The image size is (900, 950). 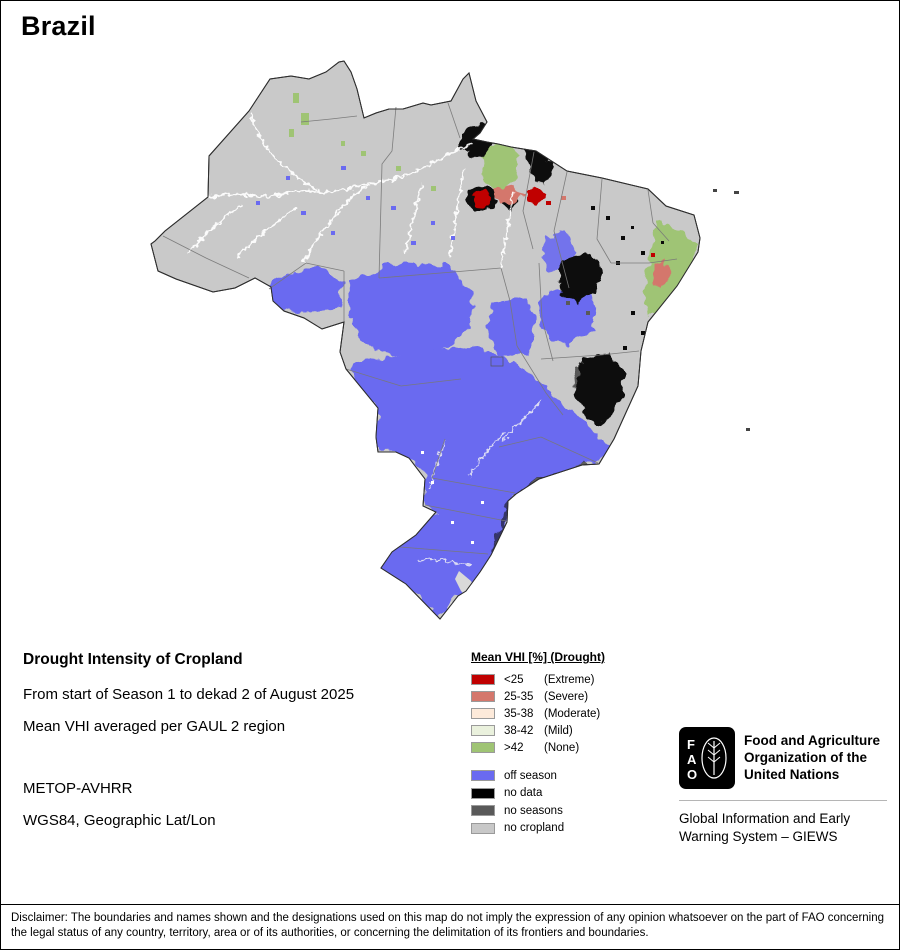 What do you see at coordinates (483, 828) in the screenshot?
I see `legend-swatch-no-cropland` at bounding box center [483, 828].